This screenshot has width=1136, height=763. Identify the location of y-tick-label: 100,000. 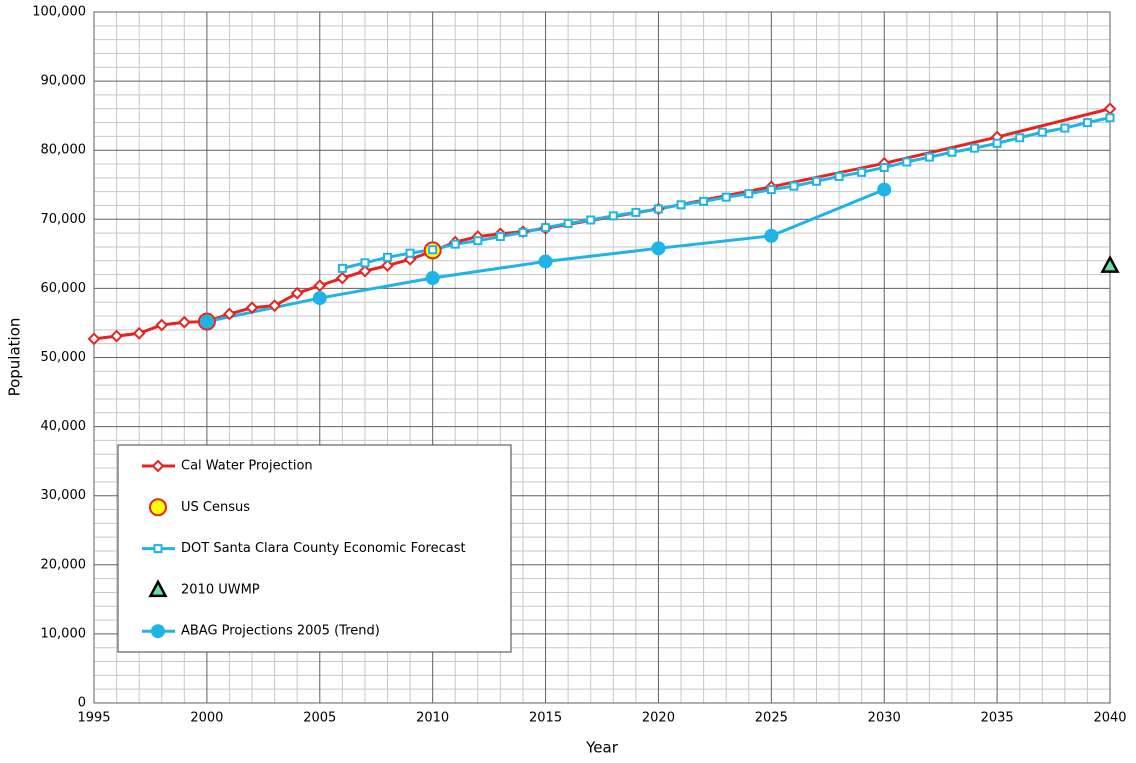
(59, 12).